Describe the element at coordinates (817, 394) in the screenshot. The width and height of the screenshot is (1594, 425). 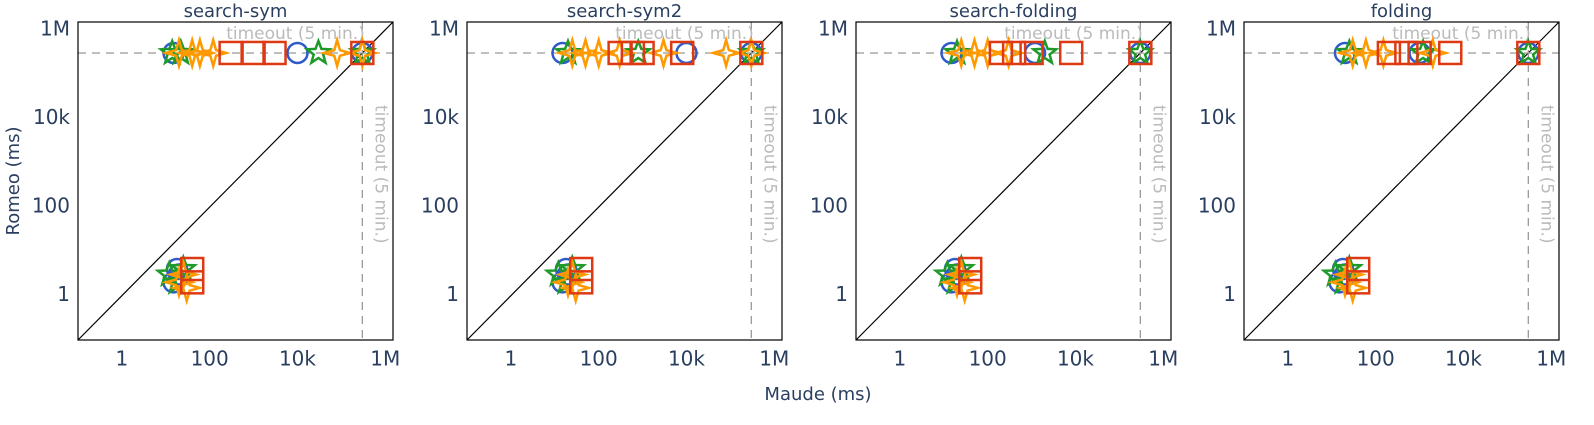
I see `x-axis-label: Maude (ms)` at that location.